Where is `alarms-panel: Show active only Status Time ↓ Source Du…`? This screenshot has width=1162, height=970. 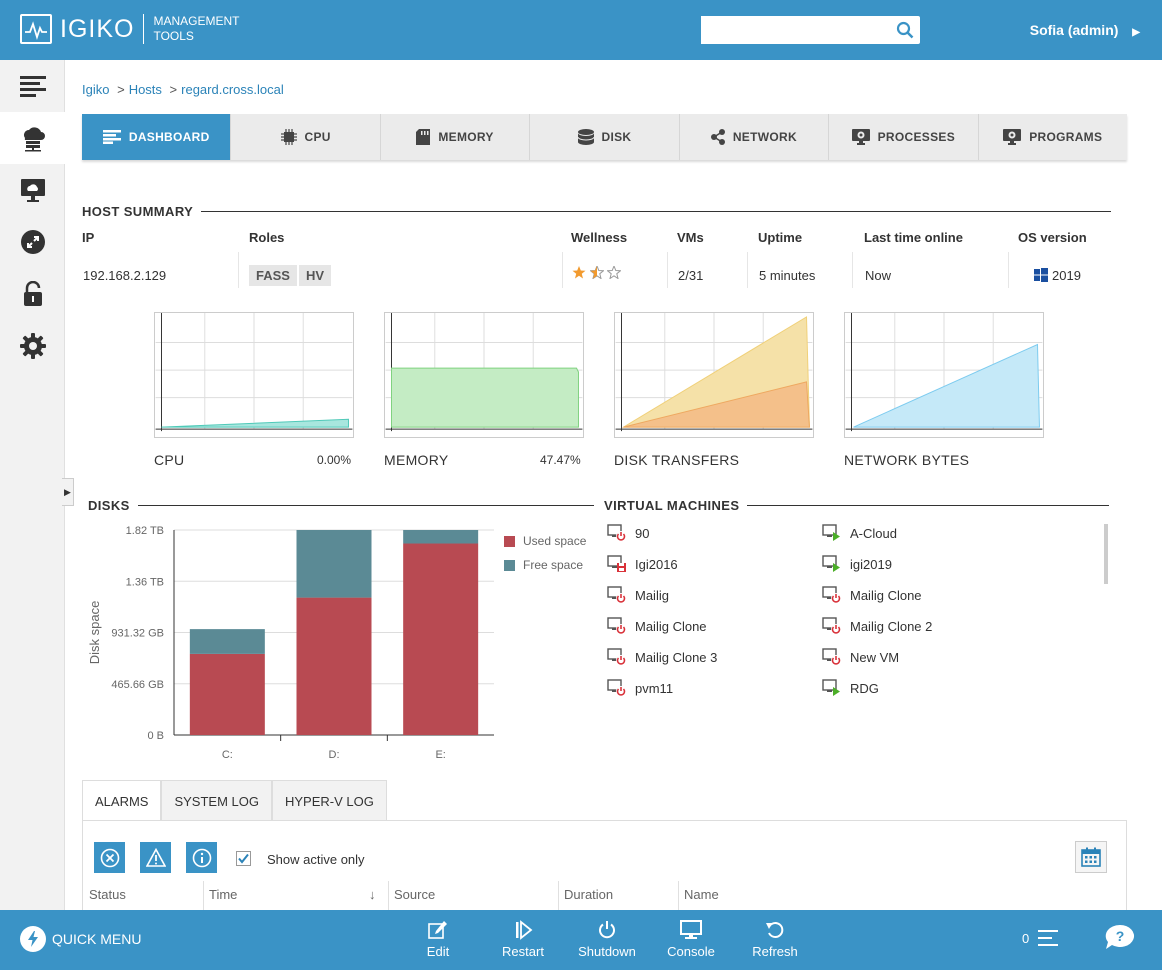
alarms-panel: Show active only Status Time ↓ Source Du… is located at coordinates (604, 865).